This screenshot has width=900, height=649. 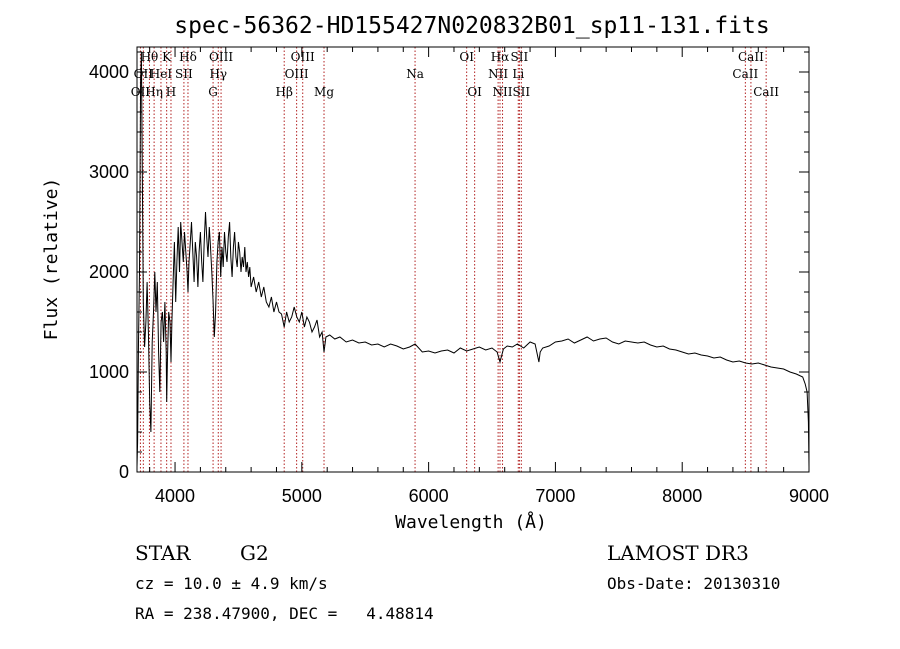 I want to click on spectral-line-label: Hγ, so click(x=218, y=74).